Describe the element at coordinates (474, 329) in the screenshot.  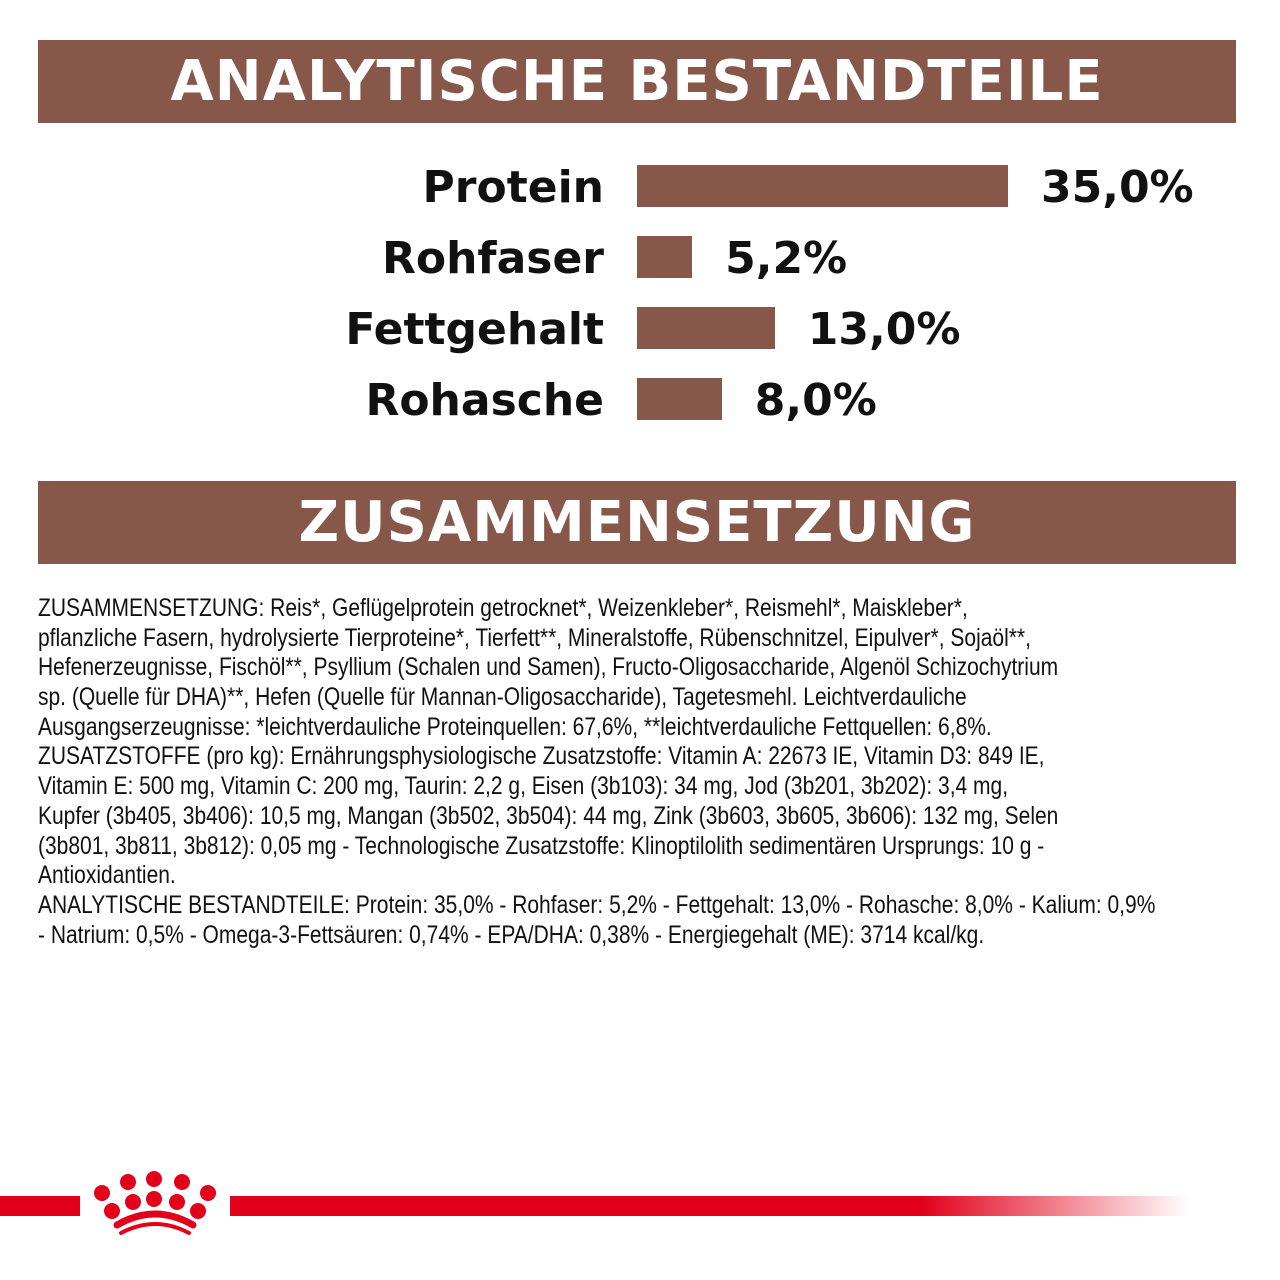
I see `bar-label-fettgehalt: Fettgehalt` at that location.